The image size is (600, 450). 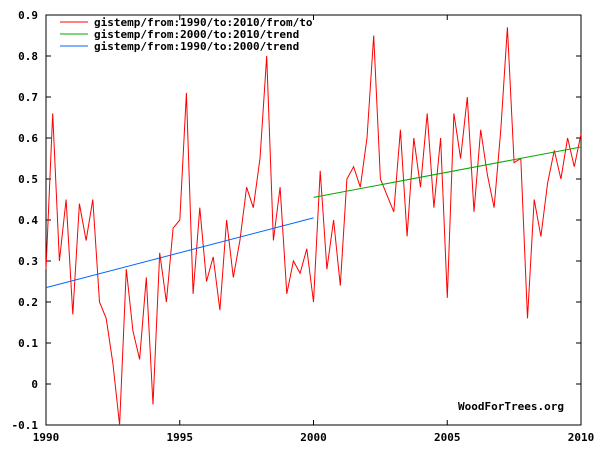 What do you see at coordinates (28, 261) in the screenshot?
I see `y-tick-label: 0.3` at bounding box center [28, 261].